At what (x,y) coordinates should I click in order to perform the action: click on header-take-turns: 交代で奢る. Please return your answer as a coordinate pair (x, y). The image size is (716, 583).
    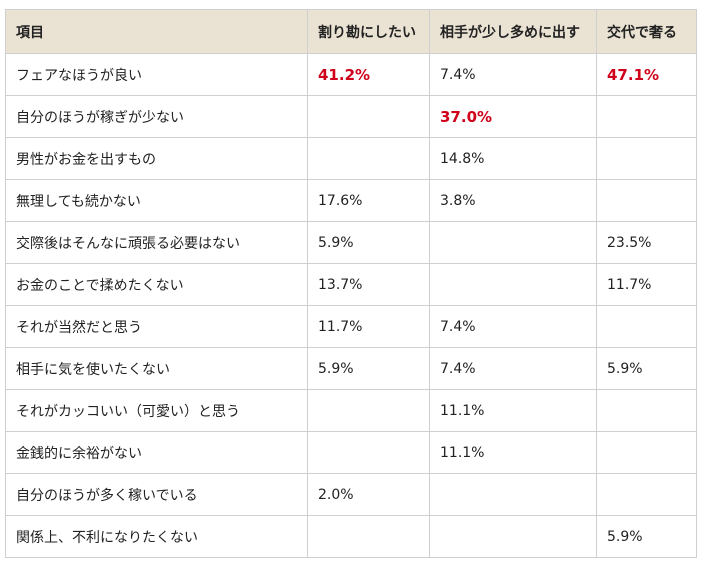
    Looking at the image, I should click on (646, 31).